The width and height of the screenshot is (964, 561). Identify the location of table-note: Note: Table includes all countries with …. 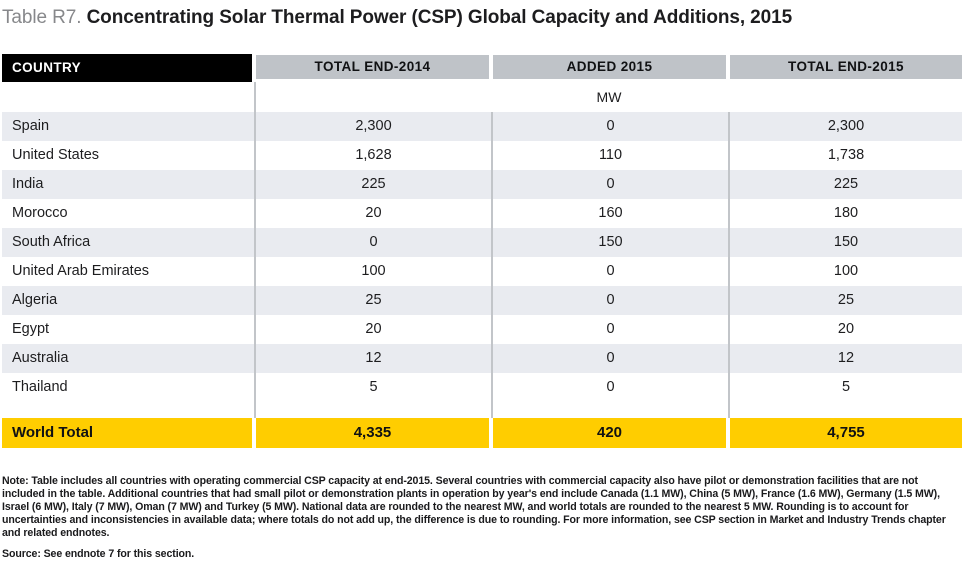
(474, 507).